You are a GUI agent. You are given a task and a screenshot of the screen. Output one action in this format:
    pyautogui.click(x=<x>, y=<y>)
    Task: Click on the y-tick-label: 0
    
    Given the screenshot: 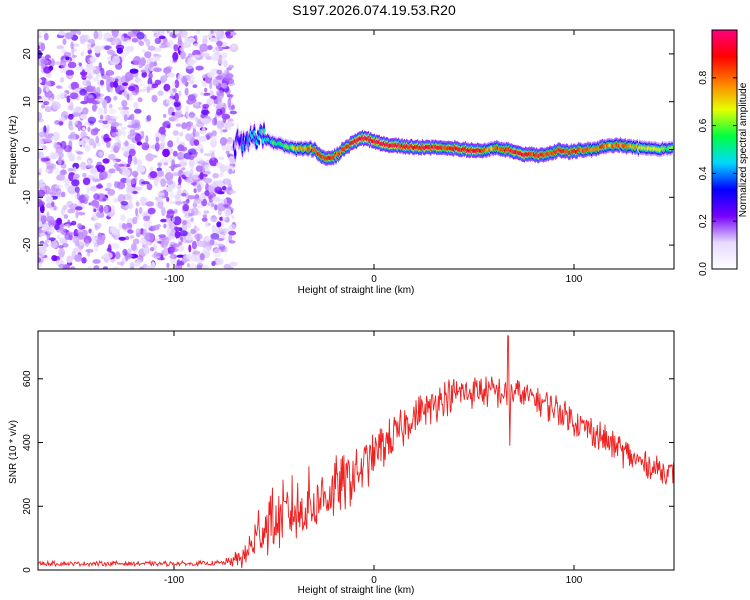 What is the action you would take?
    pyautogui.click(x=27, y=570)
    